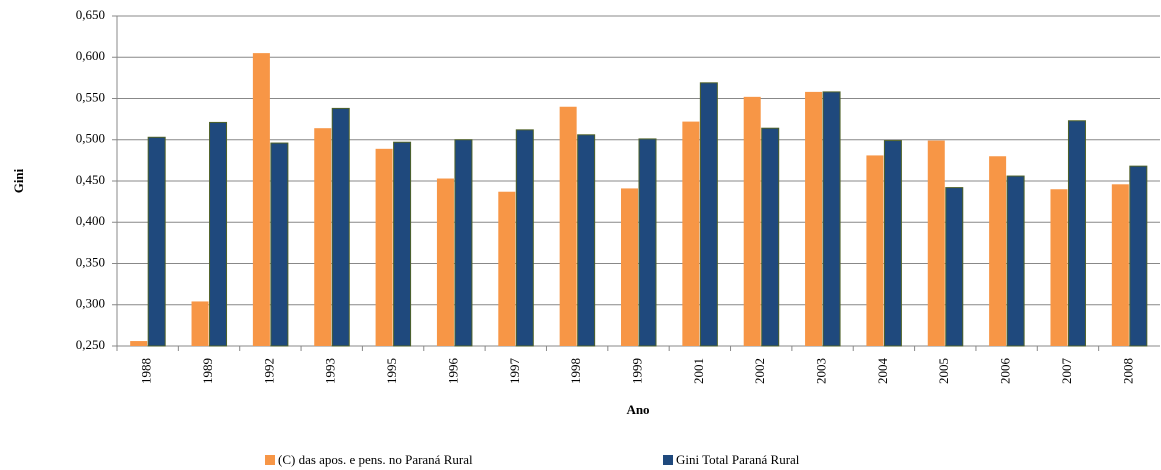 The height and width of the screenshot is (470, 1161). I want to click on x-tick-label: 2005, so click(943, 371).